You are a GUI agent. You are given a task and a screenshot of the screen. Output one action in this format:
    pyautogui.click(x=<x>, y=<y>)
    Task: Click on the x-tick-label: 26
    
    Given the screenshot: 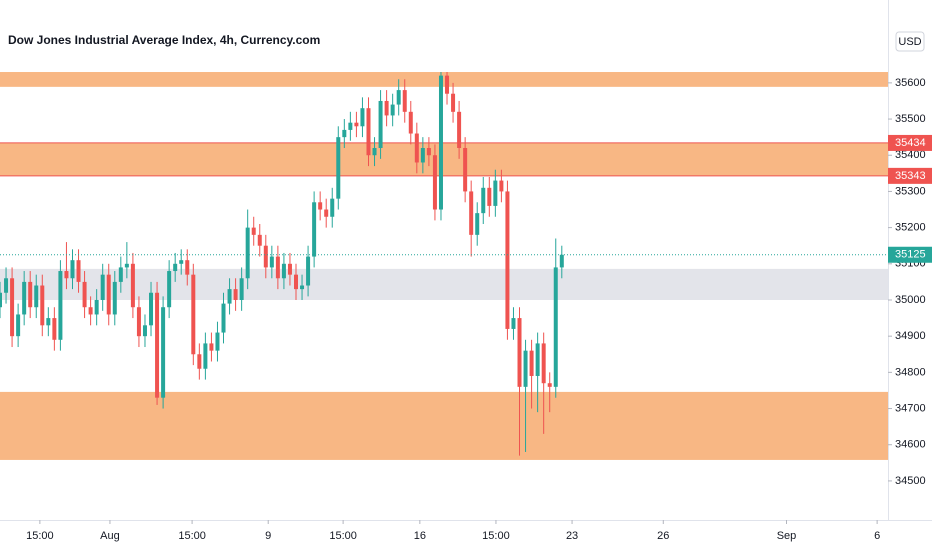 What is the action you would take?
    pyautogui.click(x=663, y=536)
    